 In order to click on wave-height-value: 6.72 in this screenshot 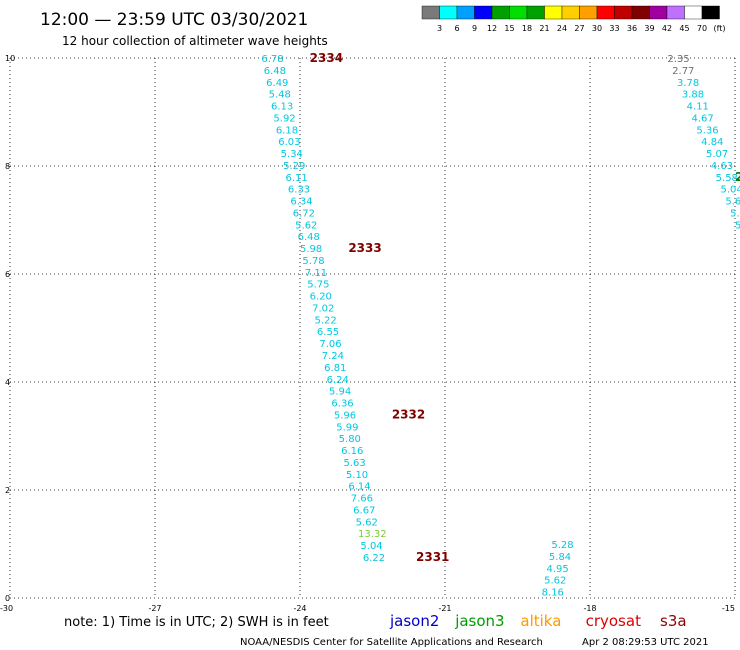, I will do `click(304, 213)`.